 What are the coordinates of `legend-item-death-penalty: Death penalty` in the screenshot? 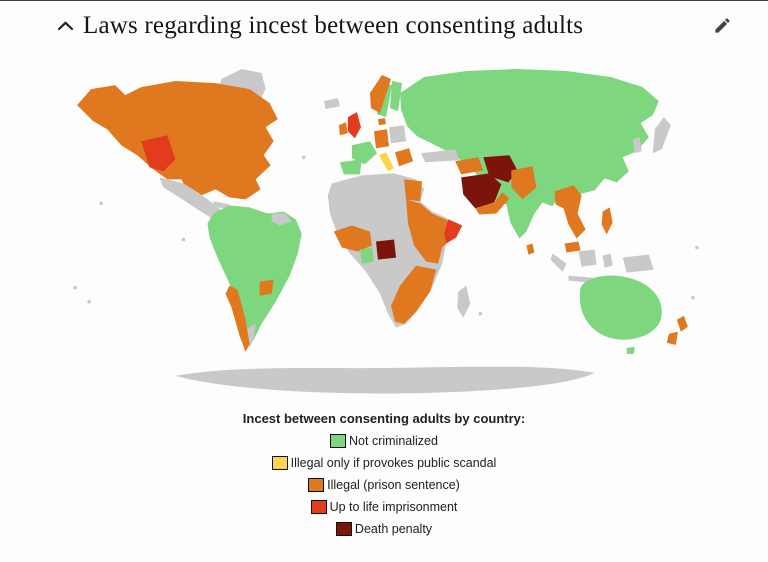 It's located at (384, 529).